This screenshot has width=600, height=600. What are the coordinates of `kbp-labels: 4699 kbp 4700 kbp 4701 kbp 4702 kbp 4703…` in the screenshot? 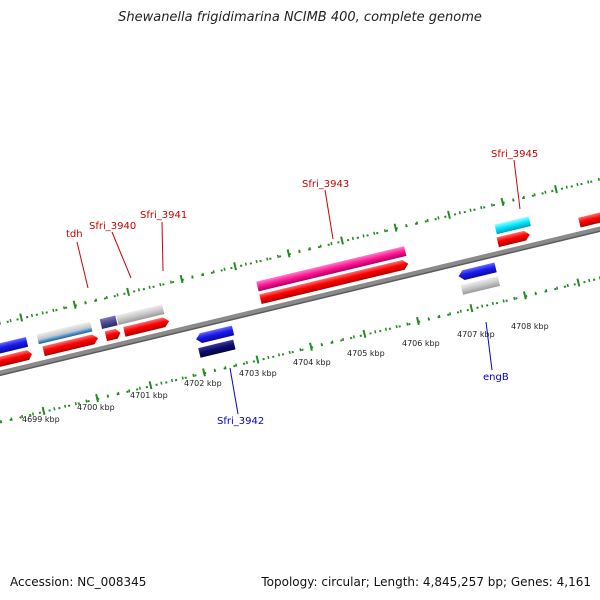 It's located at (285, 373).